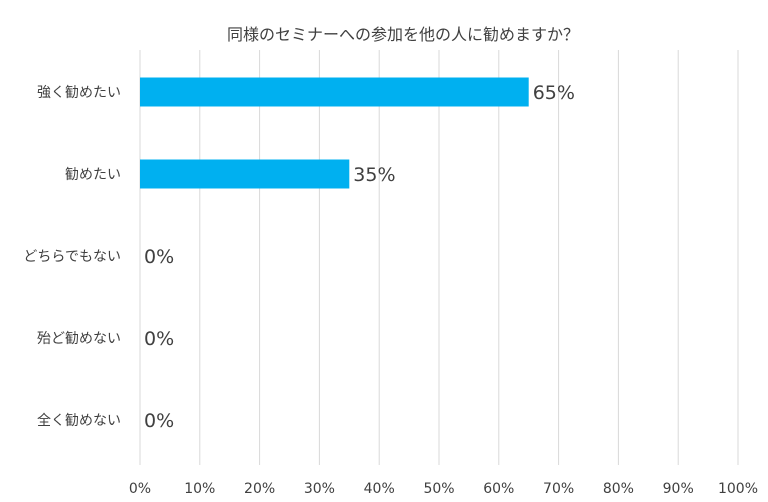  Describe the element at coordinates (738, 489) in the screenshot. I see `x-tick-label: 100%` at that location.